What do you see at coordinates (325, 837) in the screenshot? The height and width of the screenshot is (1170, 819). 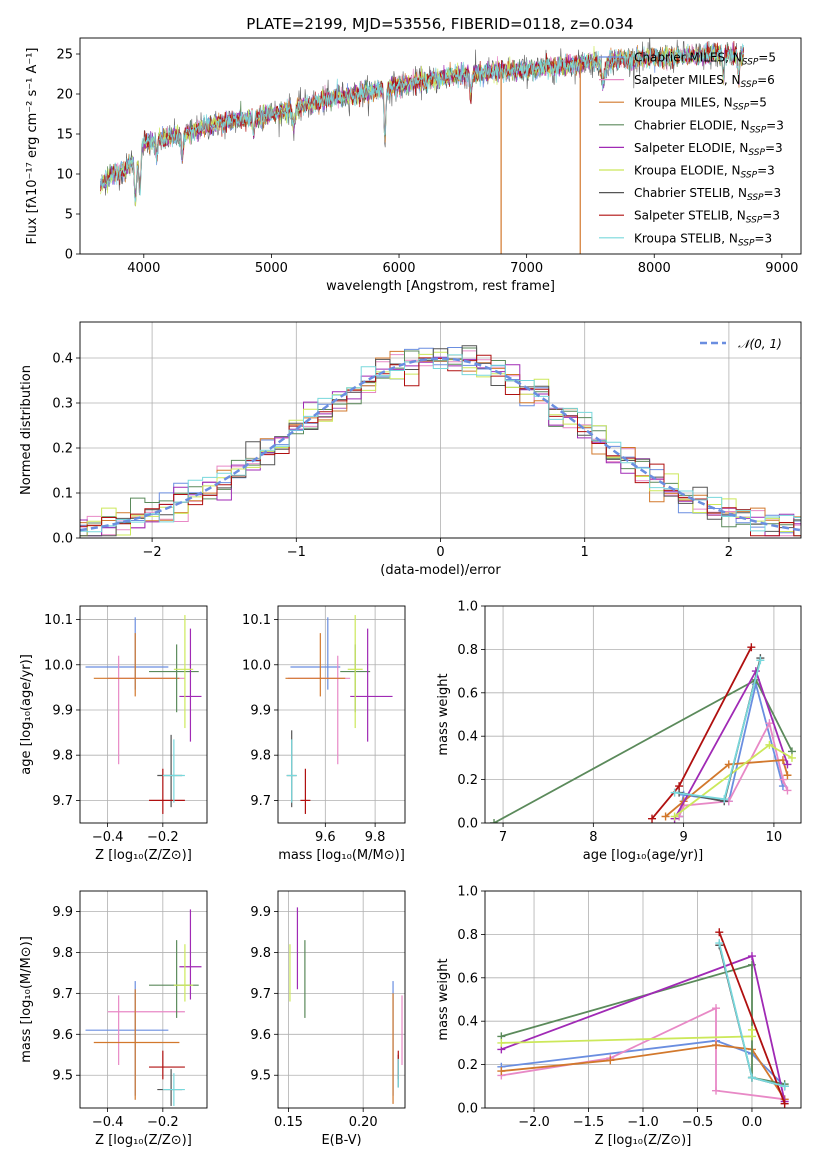 I see `x-tick-label: 9.6` at bounding box center [325, 837].